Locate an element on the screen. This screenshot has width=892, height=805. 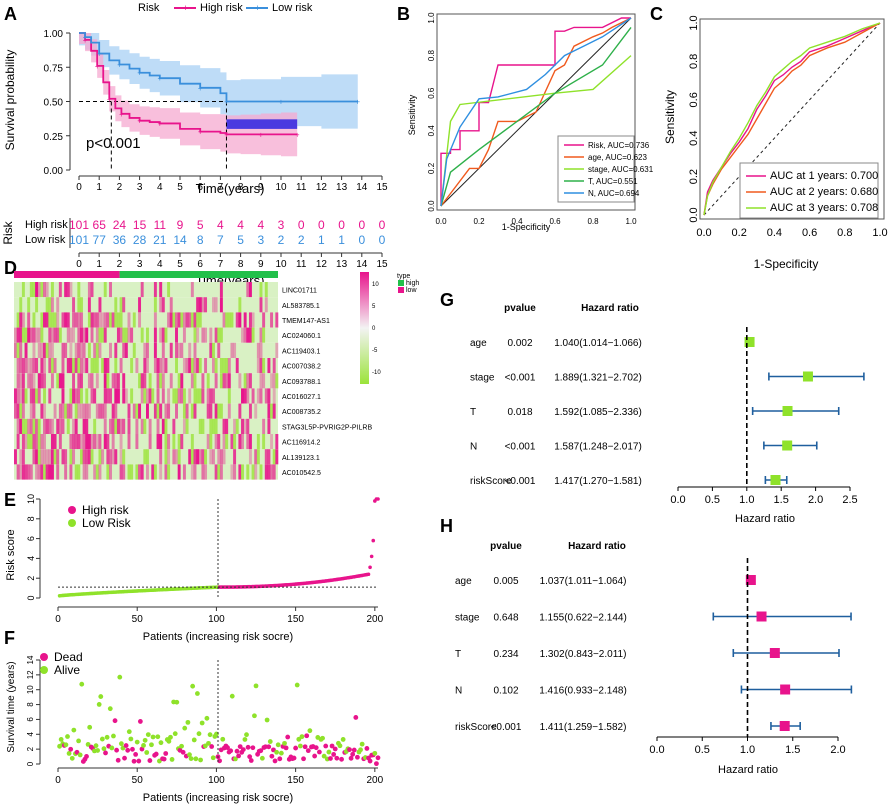
forest-point-estimate is located at coordinates (775, 480).